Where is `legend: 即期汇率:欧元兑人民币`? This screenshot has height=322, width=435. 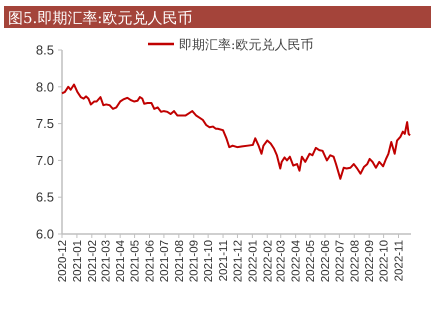
legend: 即期汇率:欧元兑人民币 is located at coordinates (231, 45).